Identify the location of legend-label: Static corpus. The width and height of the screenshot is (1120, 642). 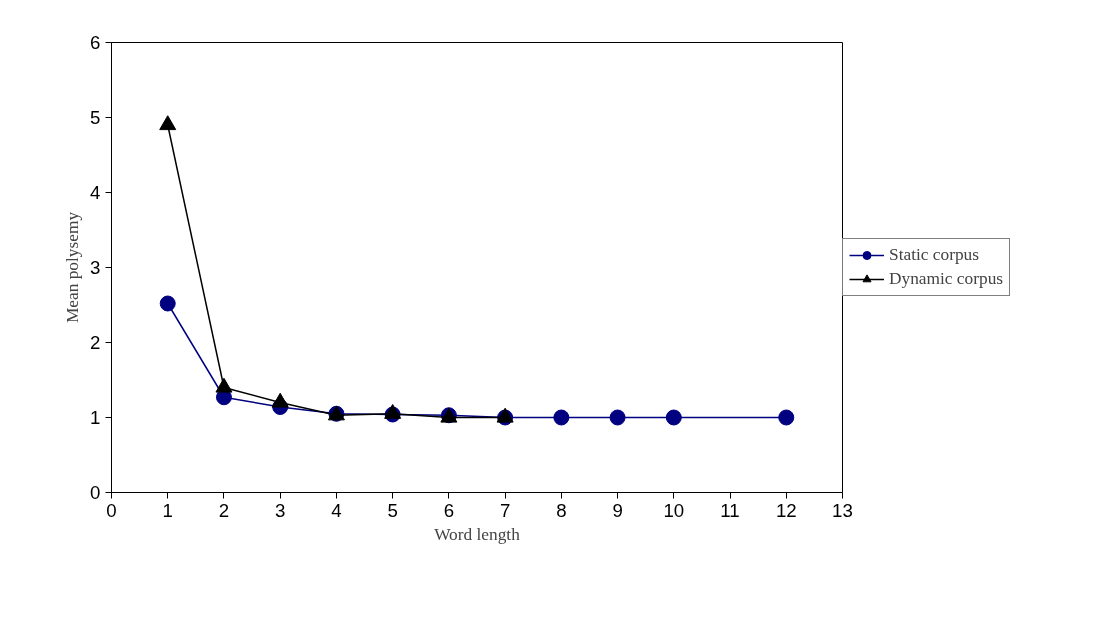
(934, 255).